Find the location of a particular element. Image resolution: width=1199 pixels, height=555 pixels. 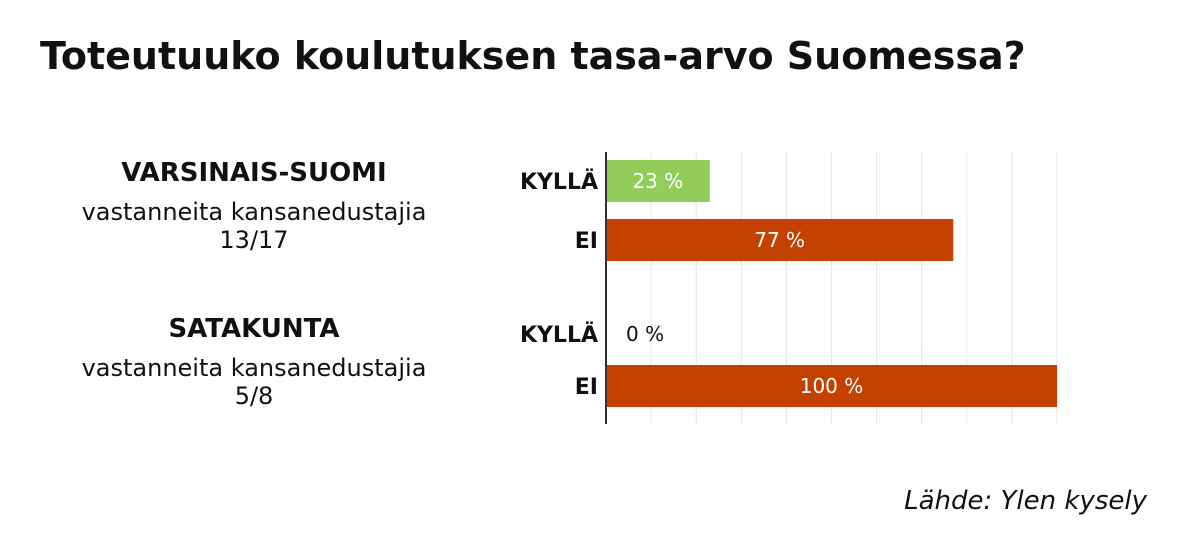

data-label: 23 % is located at coordinates (657, 181).